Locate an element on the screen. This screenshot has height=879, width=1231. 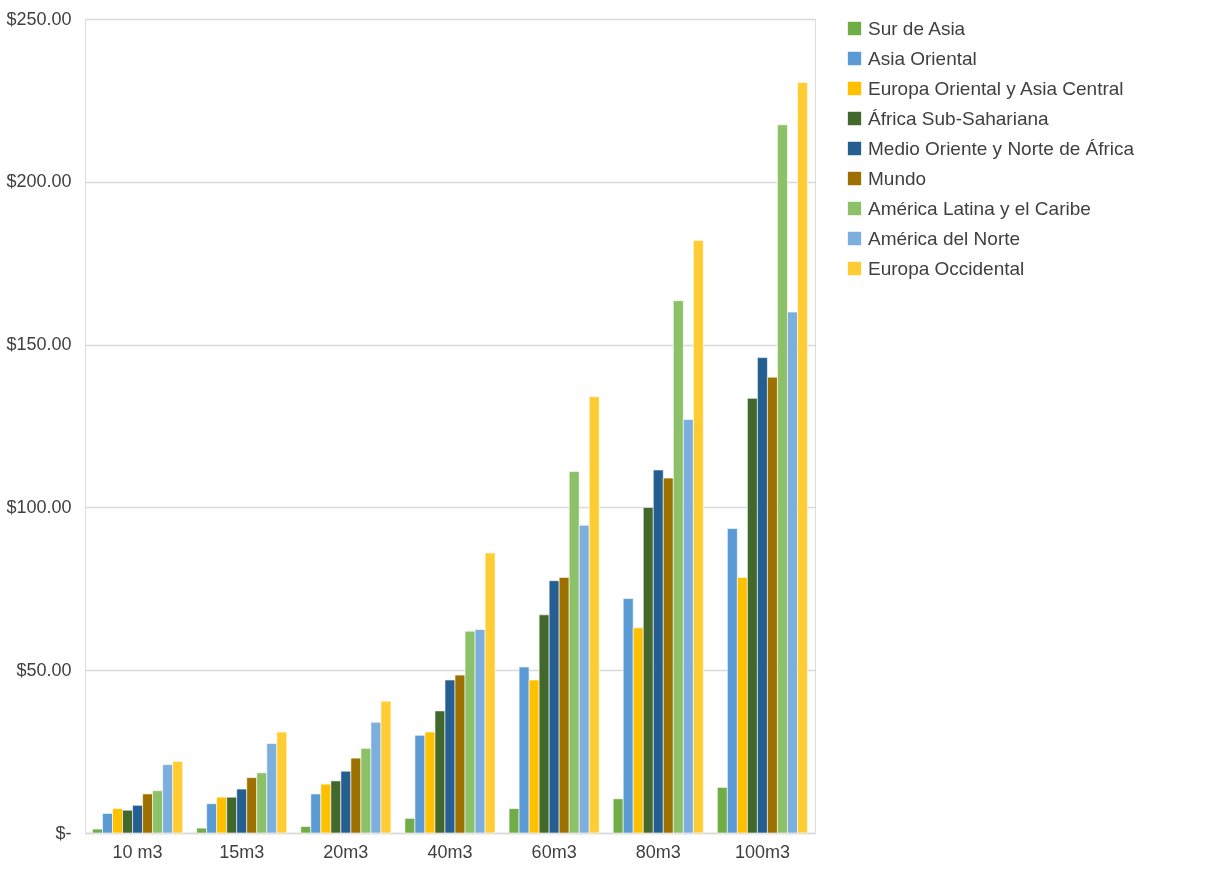
legend-label: África Sub-Sahariana is located at coordinates (959, 118).